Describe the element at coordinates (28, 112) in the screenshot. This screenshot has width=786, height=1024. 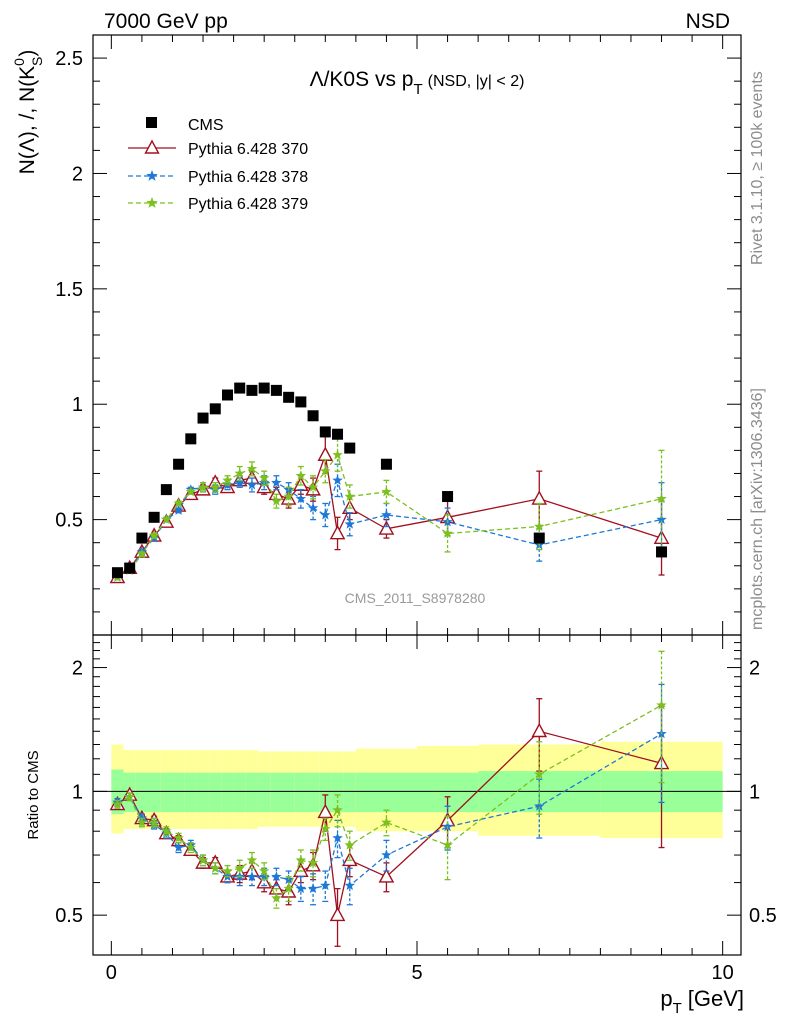
I see `svg-text:N(Λ), /, N(K0S): N(Λ), /, N(K0 S)` at that location.